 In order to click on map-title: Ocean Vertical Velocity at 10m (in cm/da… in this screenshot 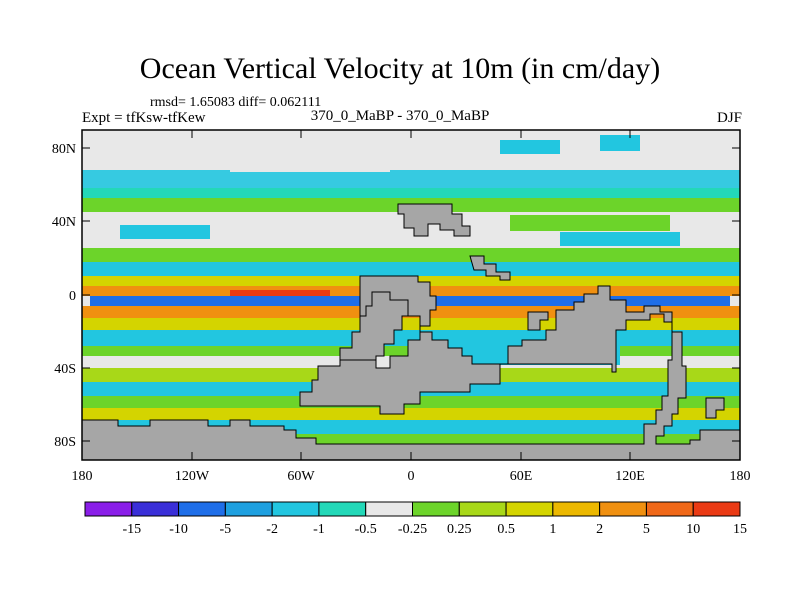, I will do `click(400, 68)`.